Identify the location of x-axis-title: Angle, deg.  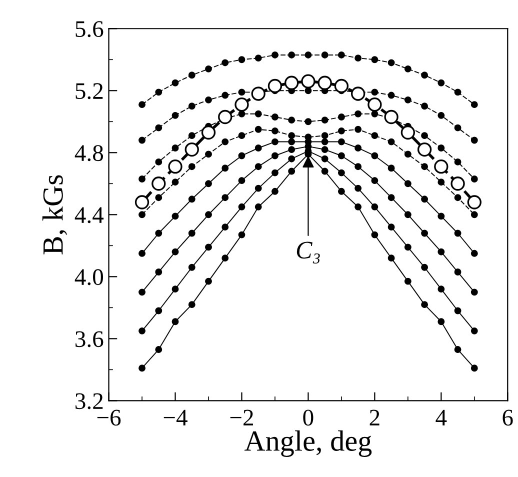
(308, 443).